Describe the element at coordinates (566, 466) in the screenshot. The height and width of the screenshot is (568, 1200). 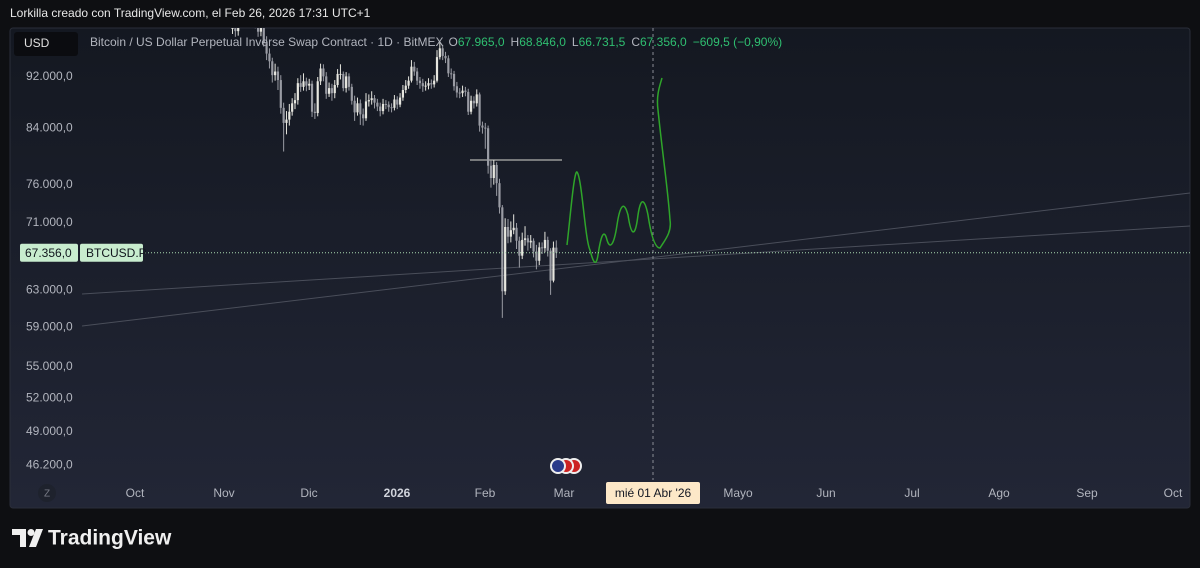
I see `event-icons` at that location.